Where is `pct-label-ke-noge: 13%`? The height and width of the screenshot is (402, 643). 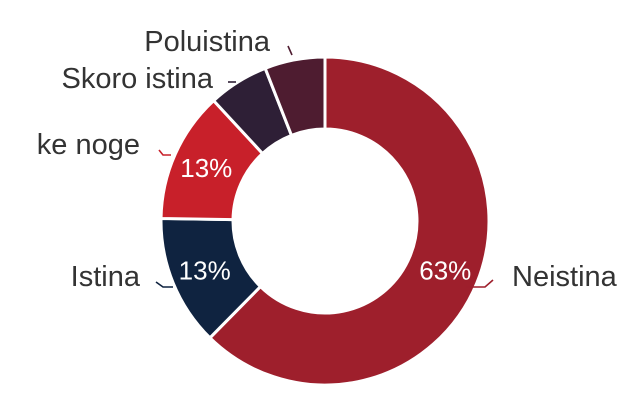
pct-label-ke-noge: 13% is located at coordinates (206, 168).